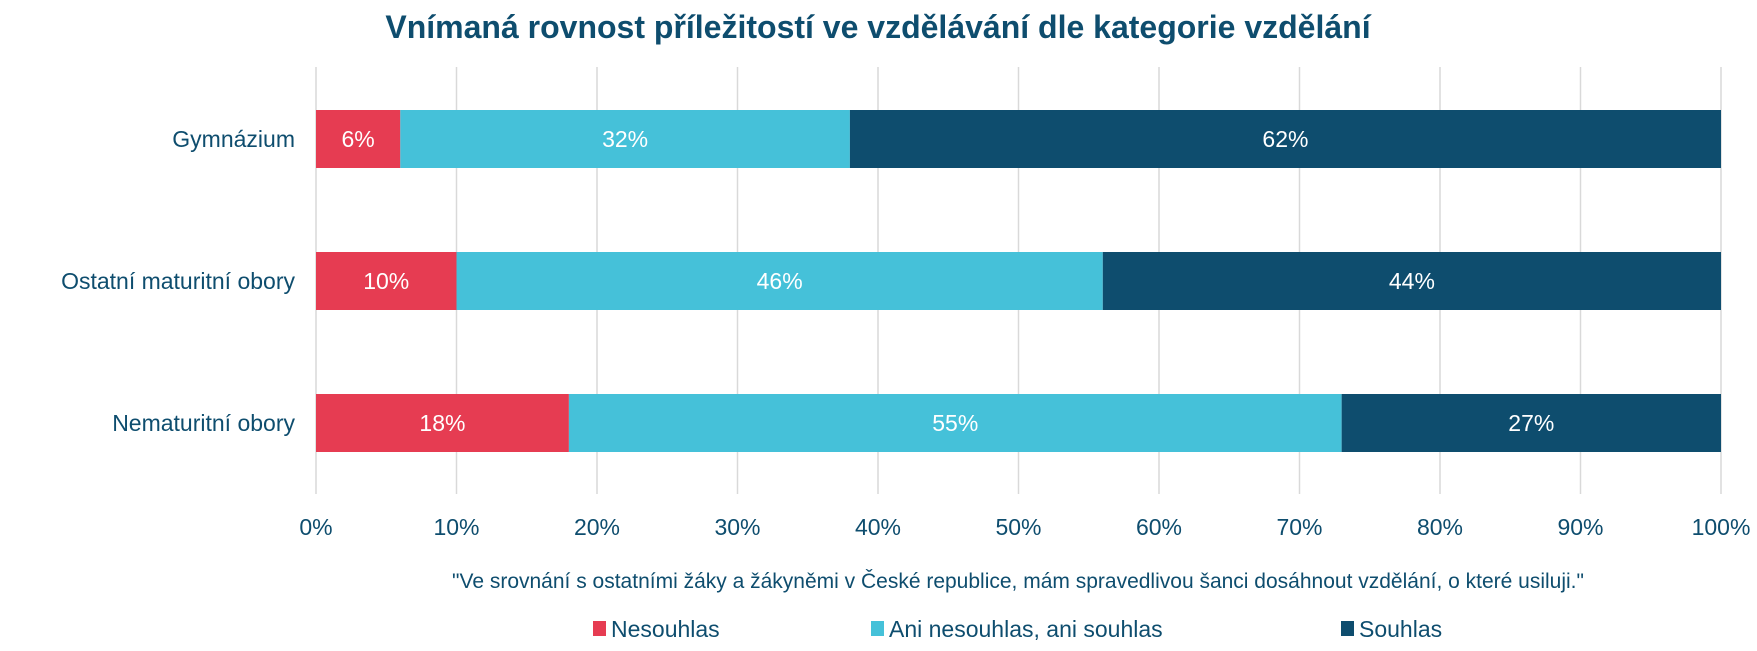 The image size is (1757, 651). I want to click on x-tick-label: 40%, so click(878, 527).